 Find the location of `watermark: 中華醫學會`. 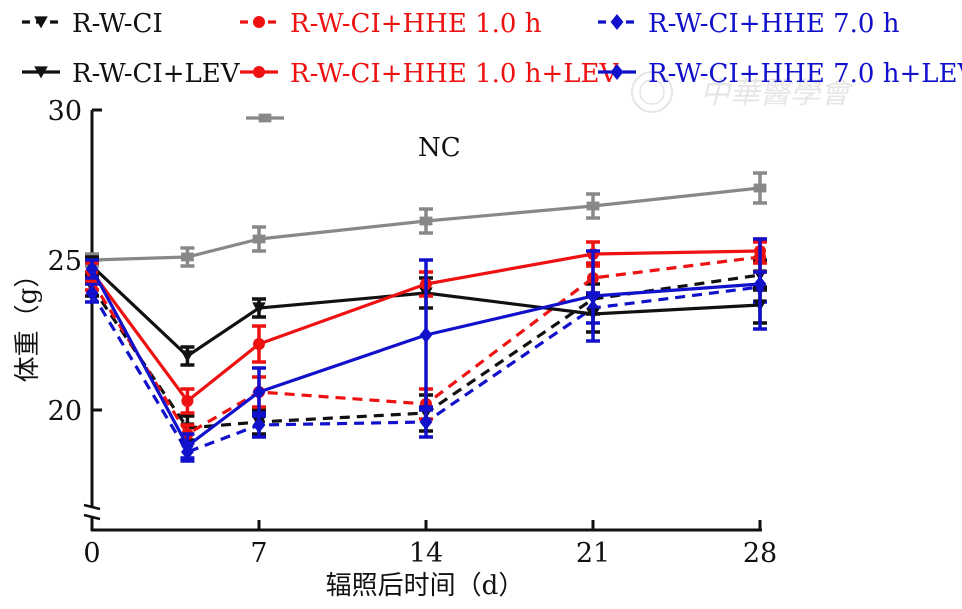

watermark: 中華醫學會 is located at coordinates (742, 92).